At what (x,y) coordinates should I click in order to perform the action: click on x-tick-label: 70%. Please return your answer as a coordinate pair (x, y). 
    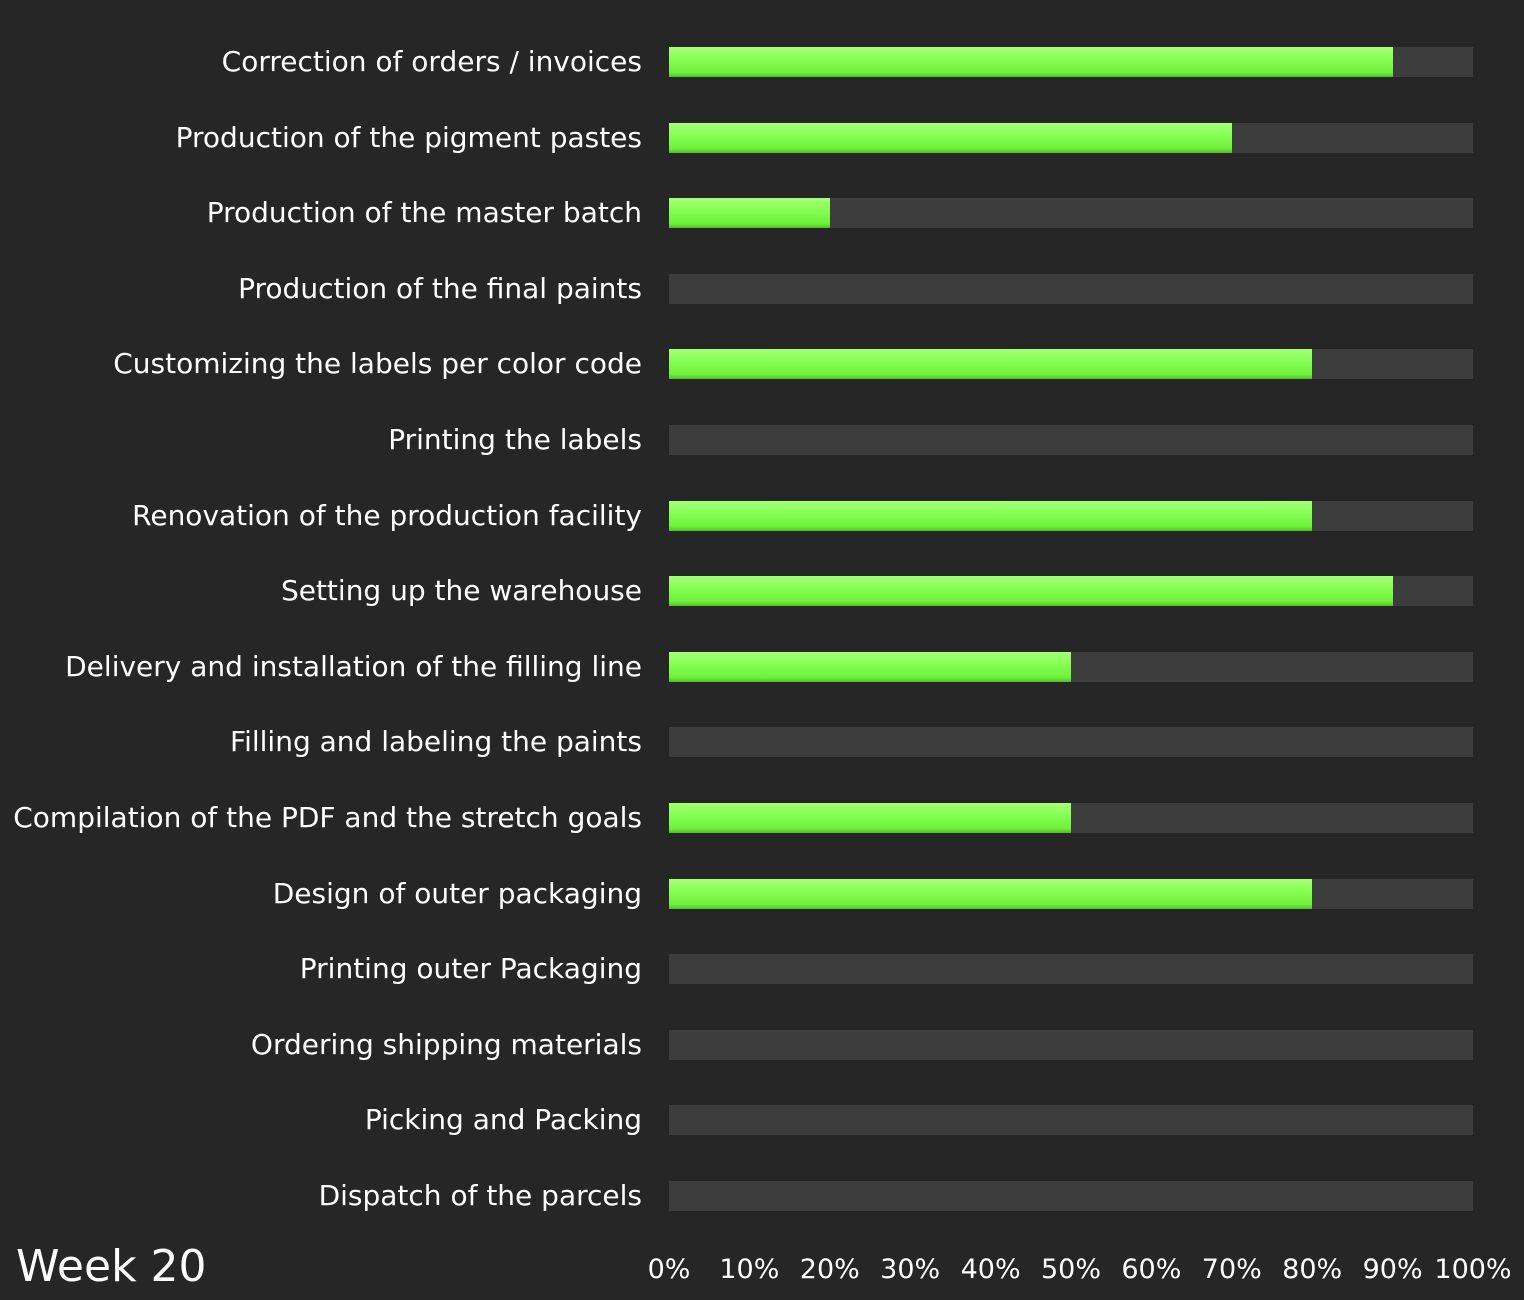
    Looking at the image, I should click on (1231, 1269).